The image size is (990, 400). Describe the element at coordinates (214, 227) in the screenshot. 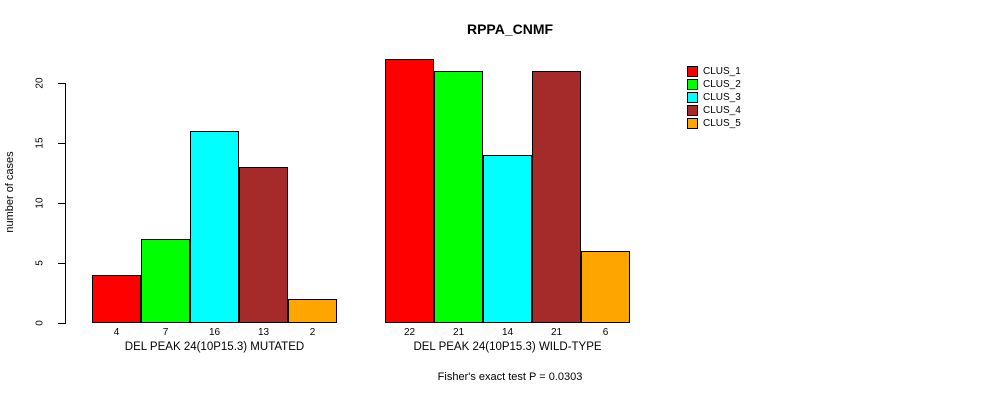

I see `bar-clus_3-mutated` at that location.